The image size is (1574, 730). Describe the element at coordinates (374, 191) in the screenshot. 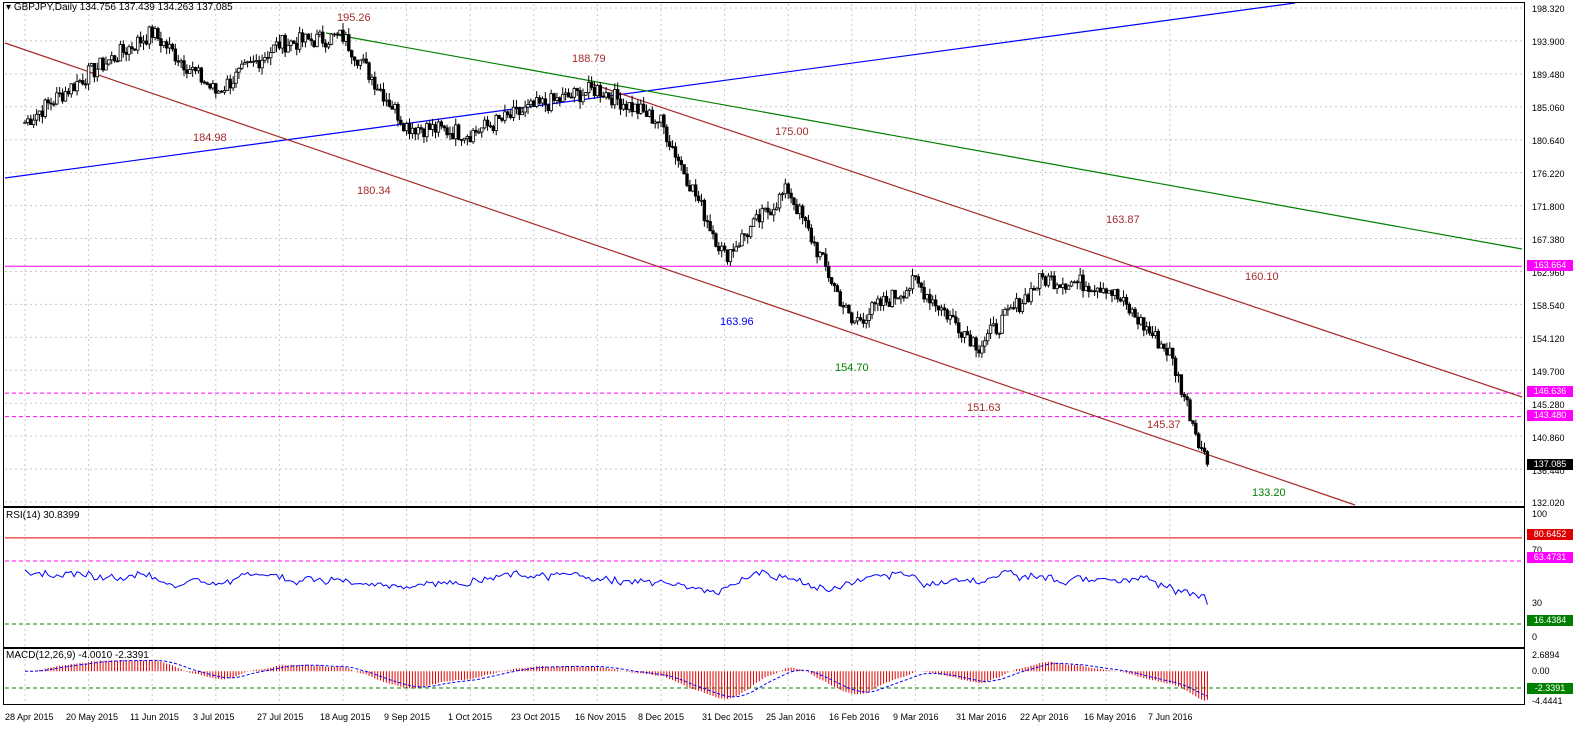

I see `price-annotation: 180.34` at that location.